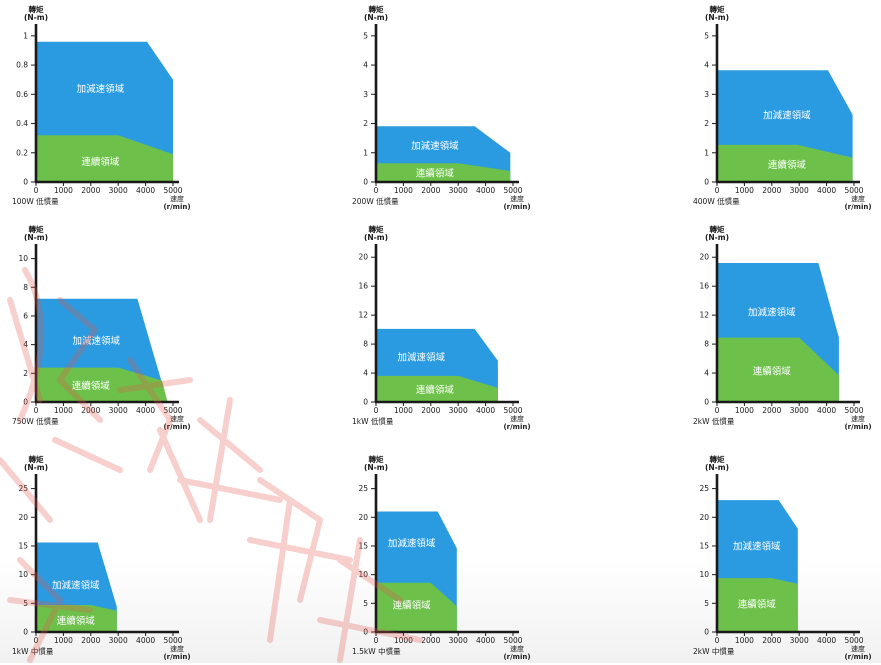  What do you see at coordinates (363, 286) in the screenshot?
I see `y-tick-label: 16` at bounding box center [363, 286].